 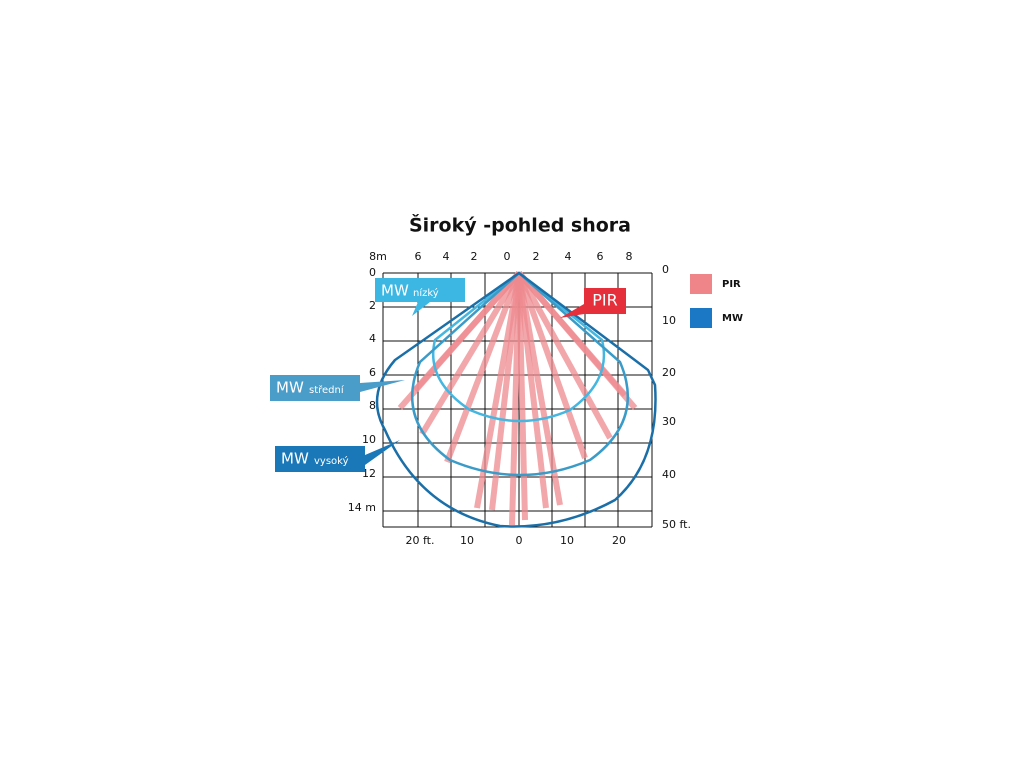 What do you see at coordinates (369, 473) in the screenshot?
I see `left-axis-label: 12` at bounding box center [369, 473].